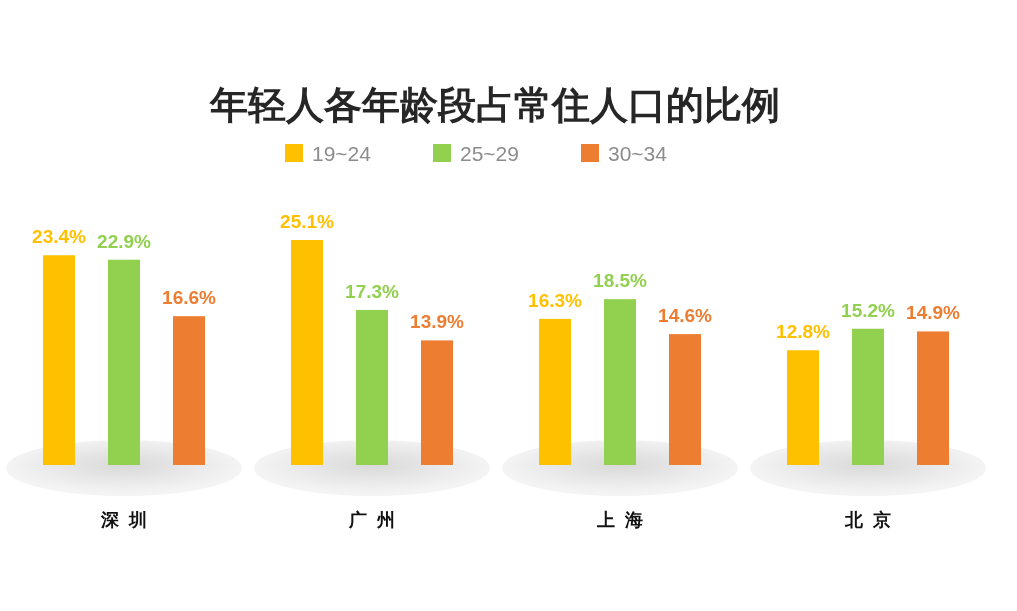 This screenshot has height=611, width=1017. What do you see at coordinates (128, 520) in the screenshot?
I see `x-tick-label: 深圳` at bounding box center [128, 520].